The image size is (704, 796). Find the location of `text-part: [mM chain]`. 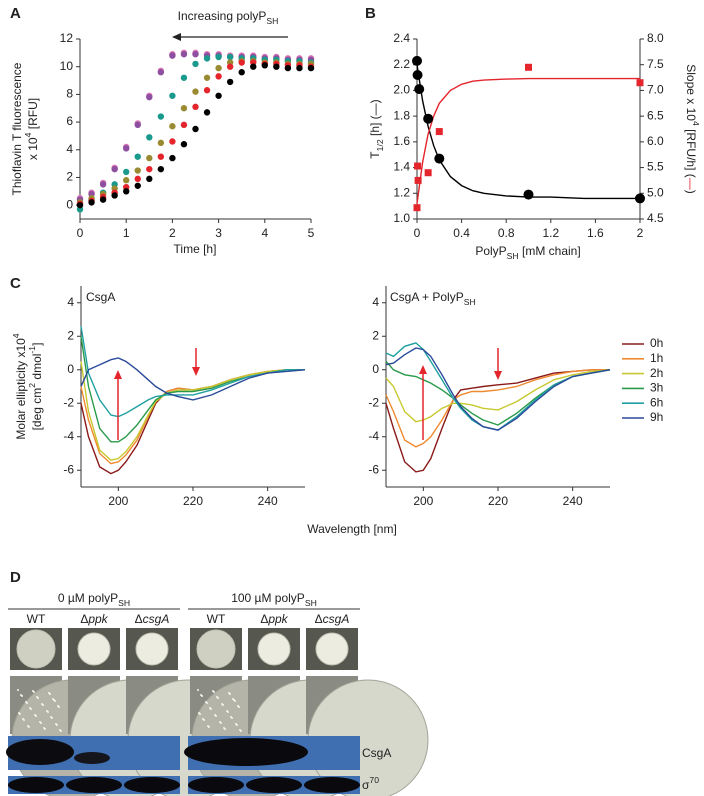

text-part: [mM chain] is located at coordinates (550, 251).